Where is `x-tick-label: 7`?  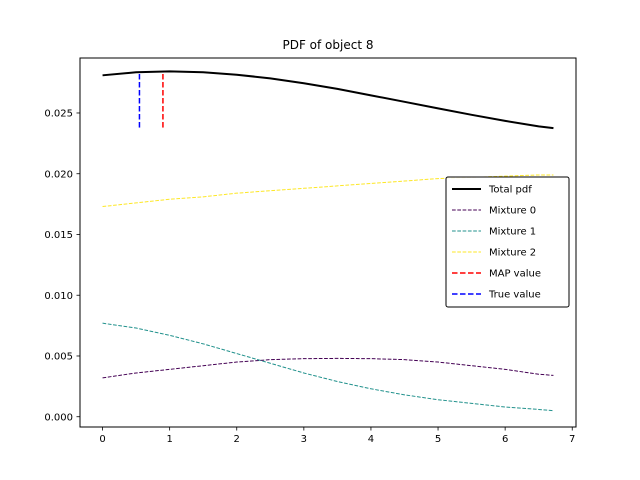
x-tick-label: 7 is located at coordinates (572, 439).